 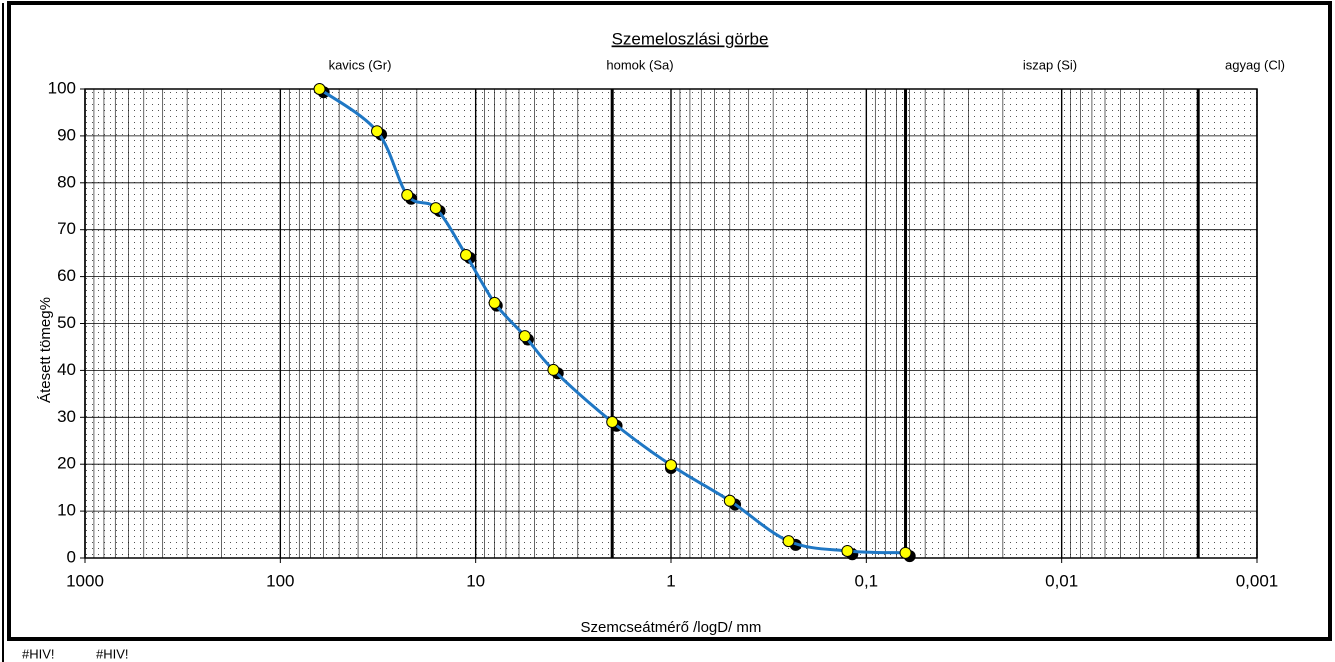 What do you see at coordinates (66, 369) in the screenshot?
I see `y-tick-label: 40` at bounding box center [66, 369].